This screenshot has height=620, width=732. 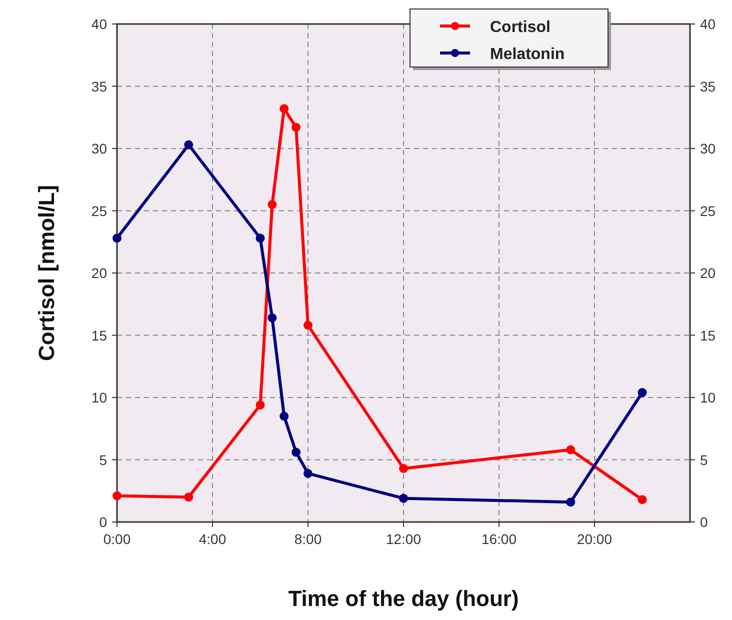 What do you see at coordinates (117, 539) in the screenshot?
I see `x-tick-label: 0:00` at bounding box center [117, 539].